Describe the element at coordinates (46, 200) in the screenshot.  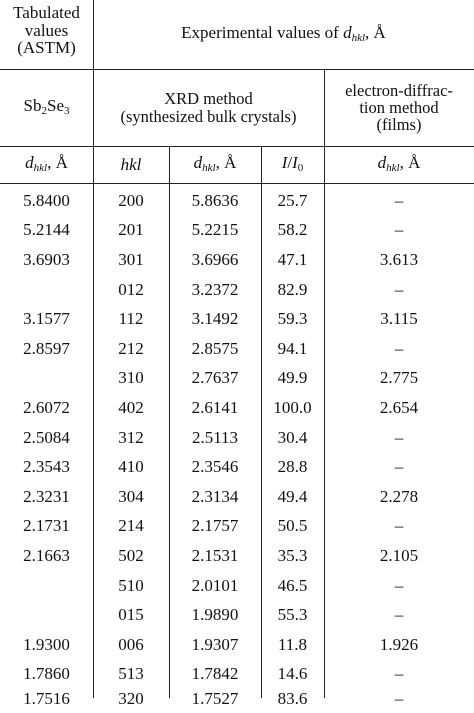
I see `astm-dhkl-cell: 5.8400` at that location.